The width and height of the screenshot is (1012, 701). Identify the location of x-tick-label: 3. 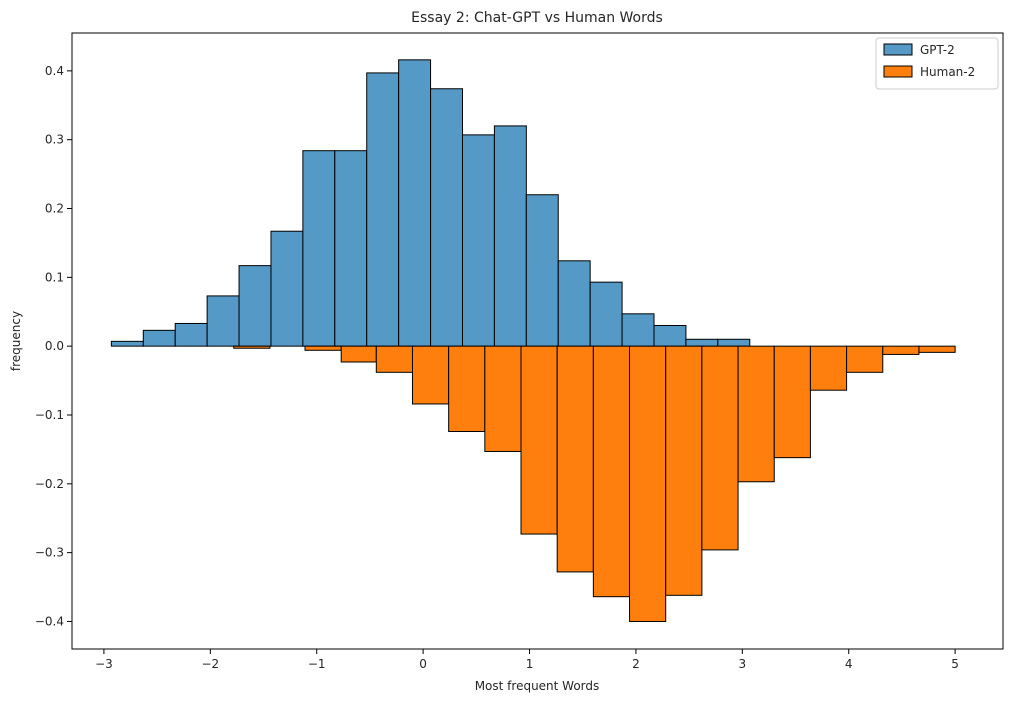
(742, 664).